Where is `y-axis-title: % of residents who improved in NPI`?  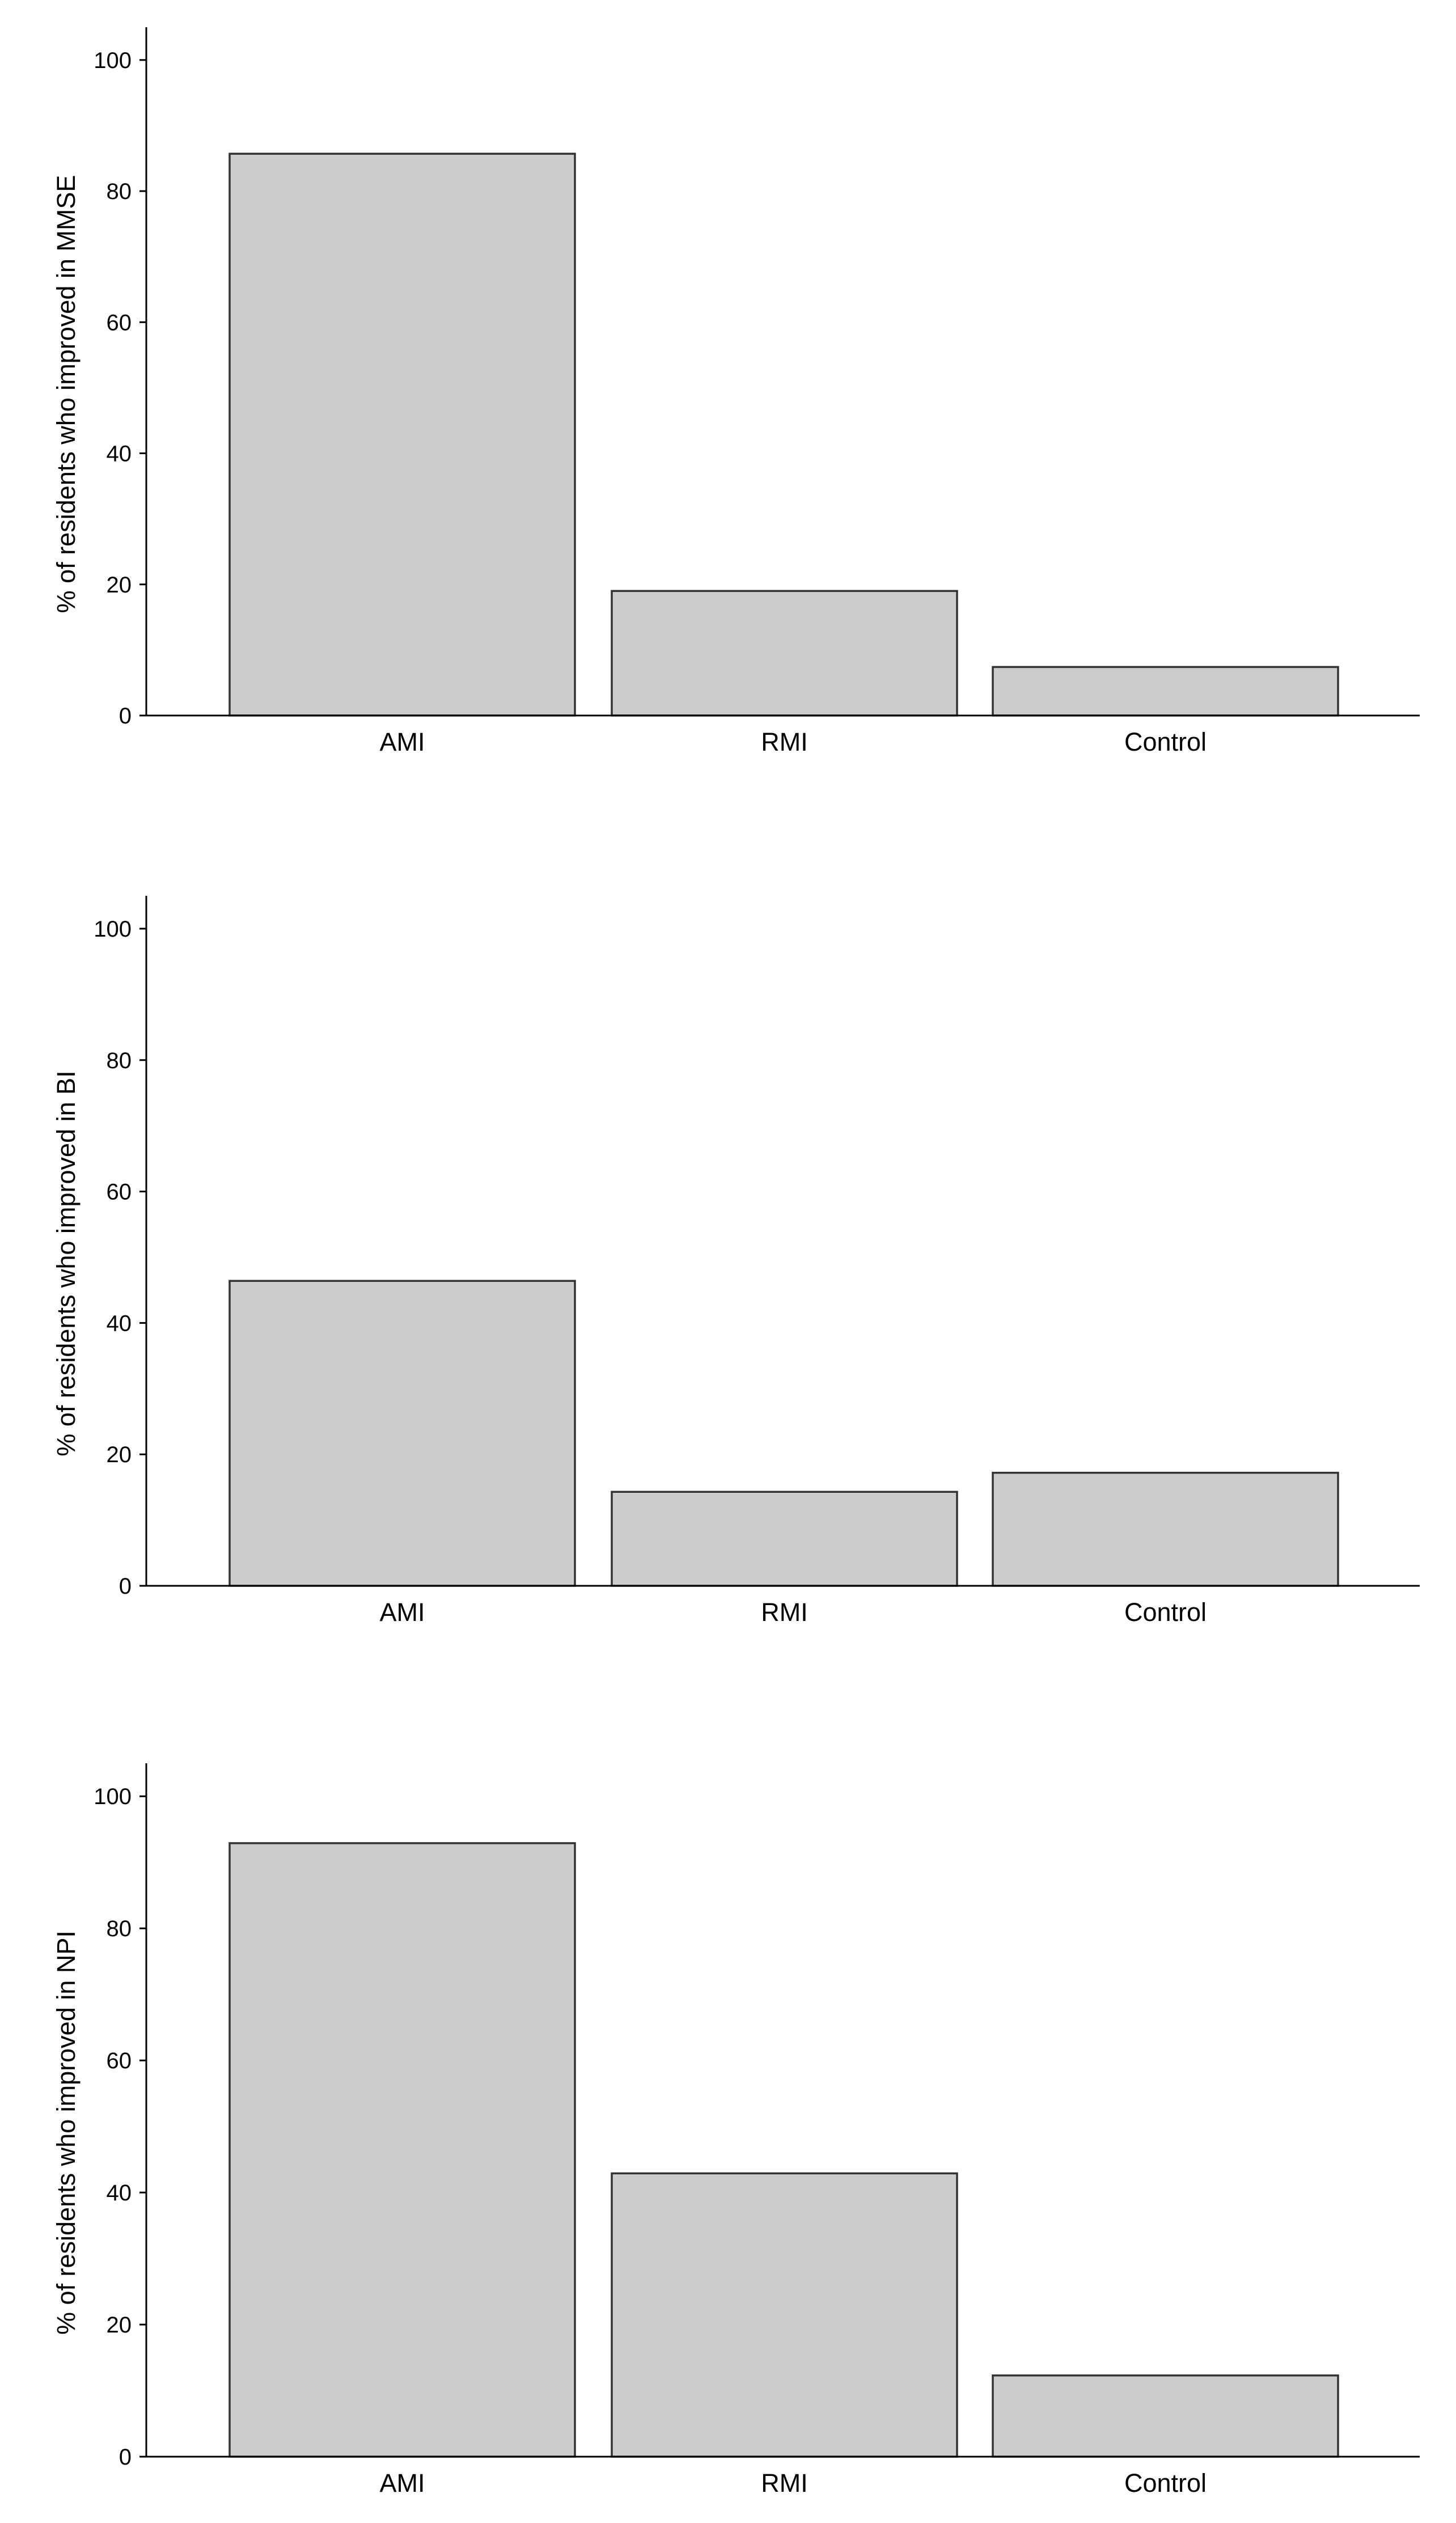
y-axis-title: % of residents who improved in NPI is located at coordinates (66, 2133).